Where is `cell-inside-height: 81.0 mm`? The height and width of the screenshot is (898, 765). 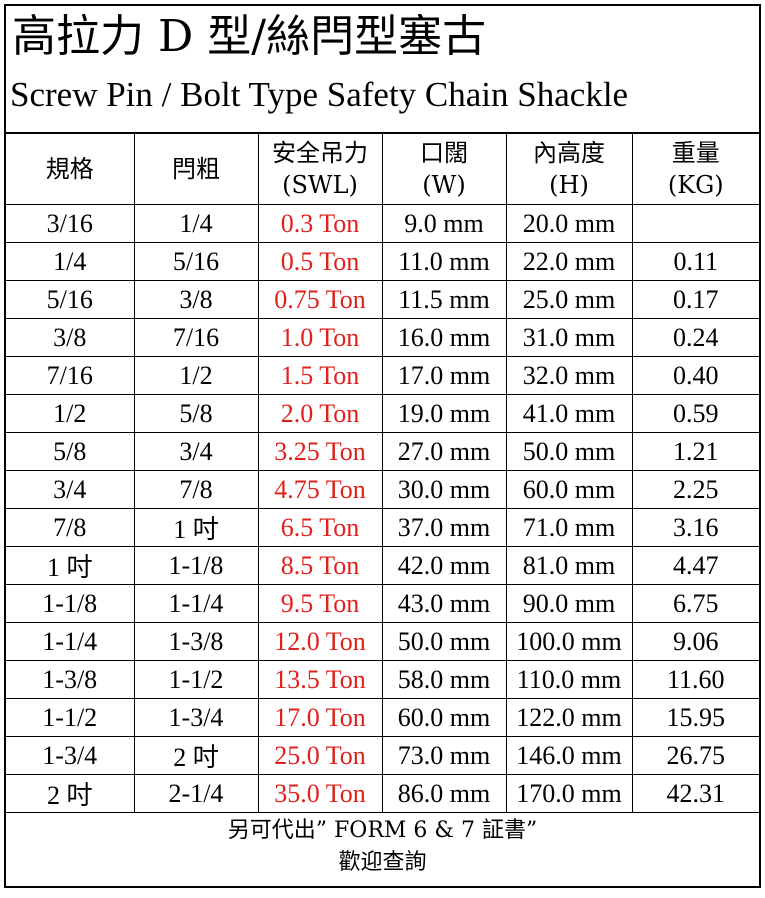
cell-inside-height: 81.0 mm is located at coordinates (569, 565).